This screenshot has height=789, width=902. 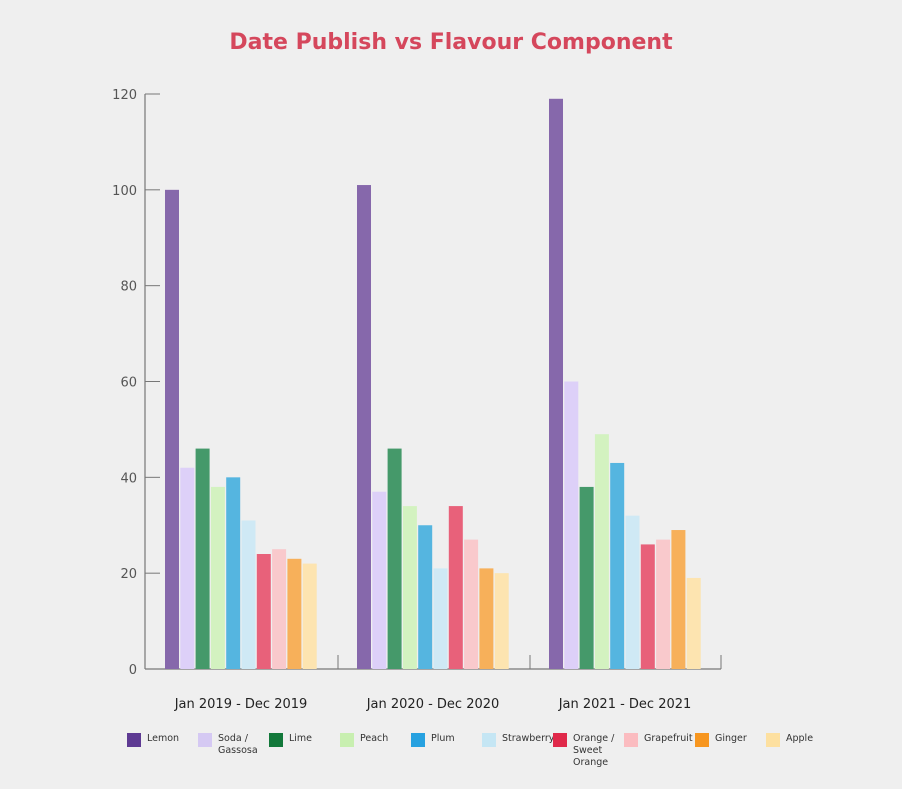 What do you see at coordinates (304, 751) in the screenshot?
I see `legend-item: Lime` at bounding box center [304, 751].